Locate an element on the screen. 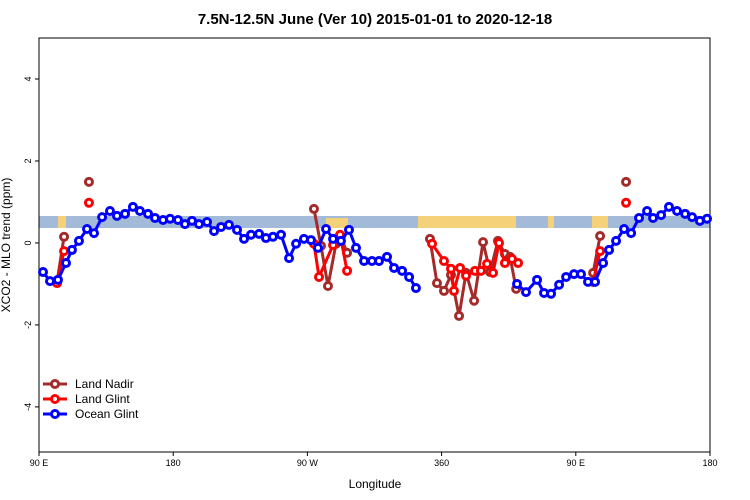  x-tick-label: 180 is located at coordinates (173, 463).